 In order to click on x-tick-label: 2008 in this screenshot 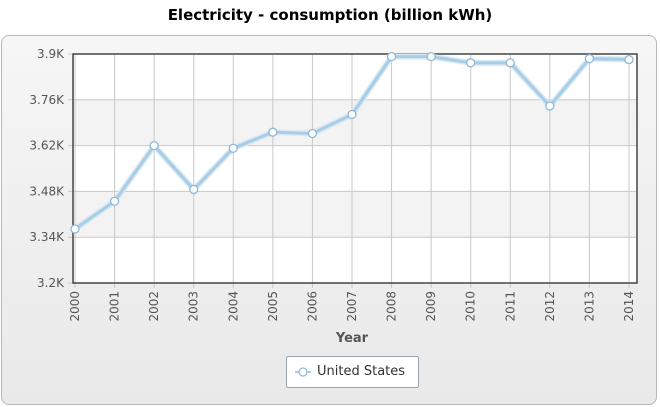, I will do `click(392, 306)`.